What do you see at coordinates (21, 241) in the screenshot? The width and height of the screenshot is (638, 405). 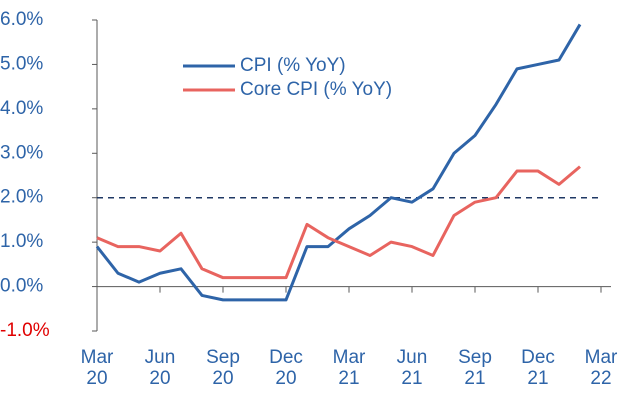 I see `y-tick-label: 1.0%` at bounding box center [21, 241].